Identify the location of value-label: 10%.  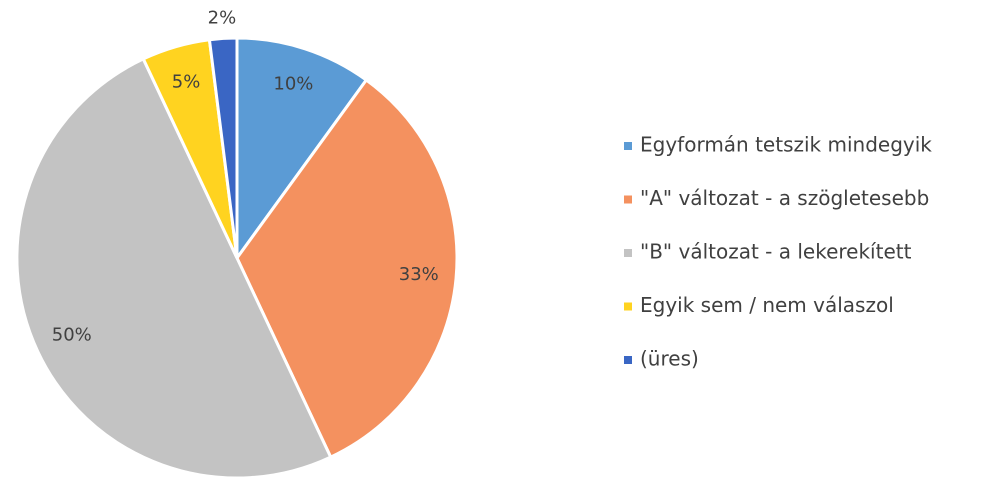
(293, 83).